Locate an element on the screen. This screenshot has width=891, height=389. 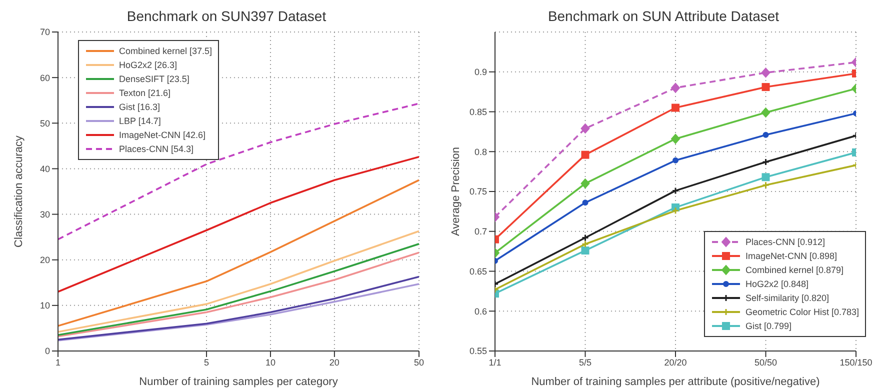
y-tick-label: 0.85 is located at coordinates (478, 111).